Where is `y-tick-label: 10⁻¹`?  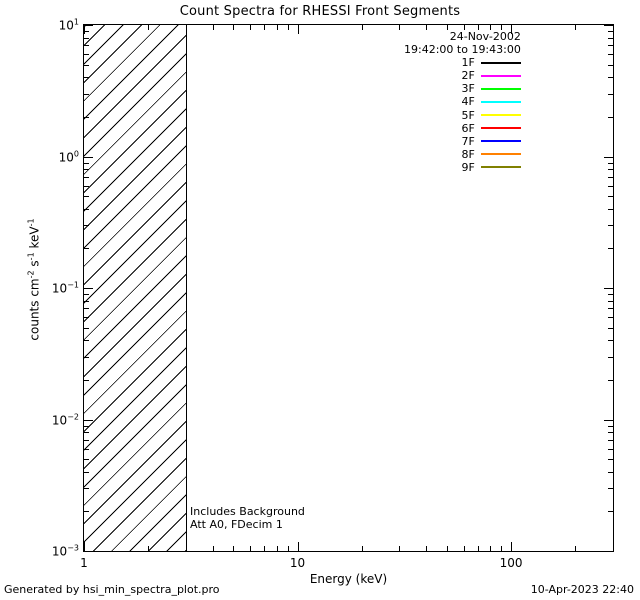
y-tick-label: 10⁻¹ is located at coordinates (65, 288).